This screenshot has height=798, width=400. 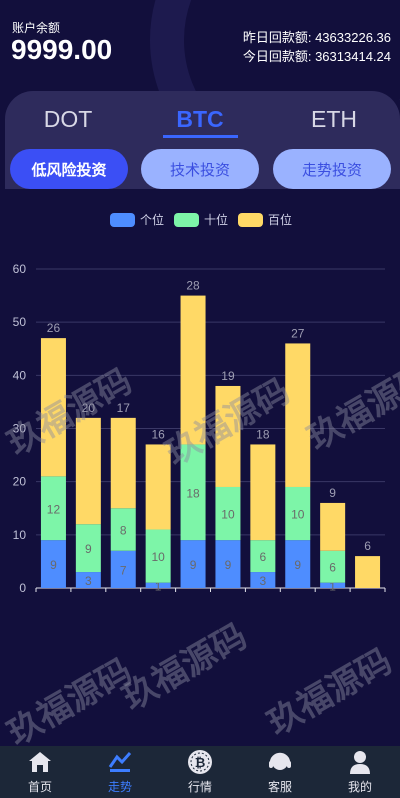 What do you see at coordinates (216, 220) in the screenshot?
I see `legend-tens-label: 十位` at bounding box center [216, 220].